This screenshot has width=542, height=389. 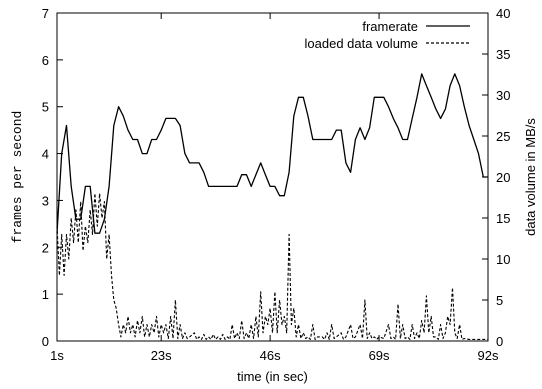 I want to click on left-y-tick-label: 5, so click(x=45, y=107).